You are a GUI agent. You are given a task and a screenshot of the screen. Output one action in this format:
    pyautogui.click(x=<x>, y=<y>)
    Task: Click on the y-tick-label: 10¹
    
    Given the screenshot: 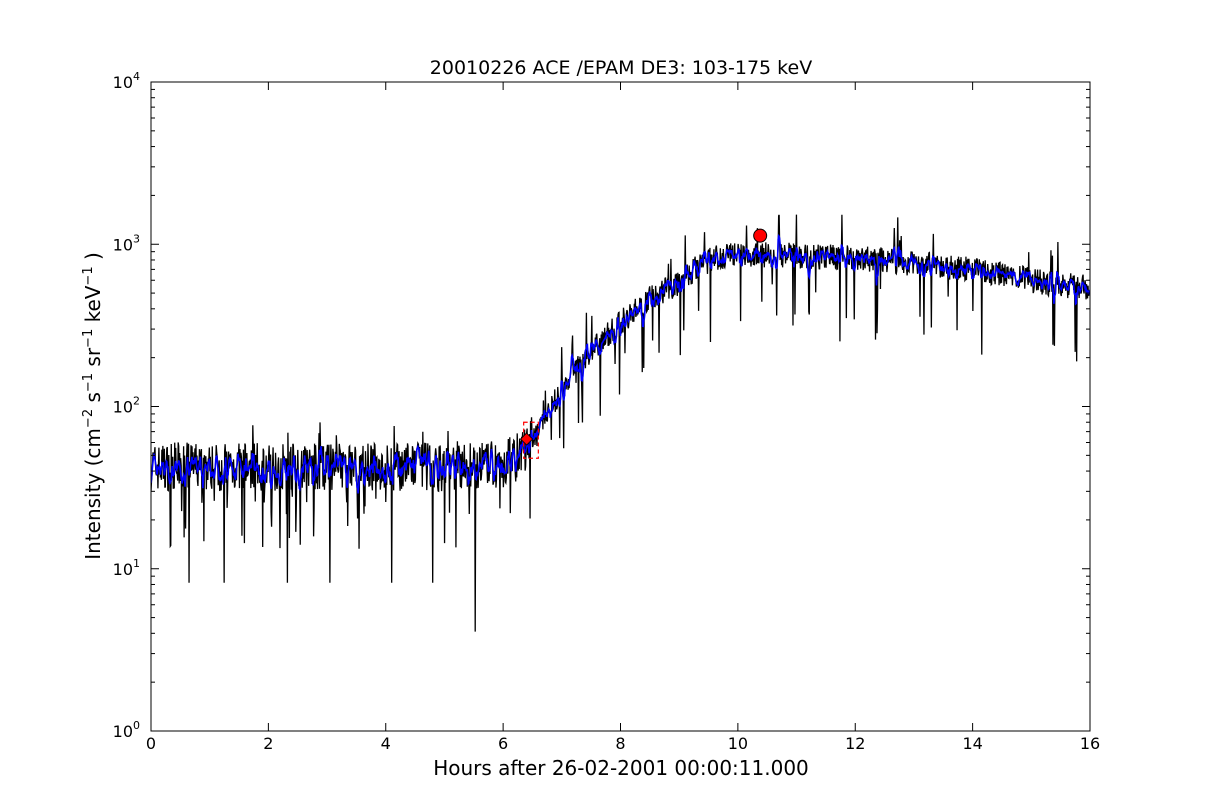 What is the action you would take?
    pyautogui.click(x=126, y=568)
    